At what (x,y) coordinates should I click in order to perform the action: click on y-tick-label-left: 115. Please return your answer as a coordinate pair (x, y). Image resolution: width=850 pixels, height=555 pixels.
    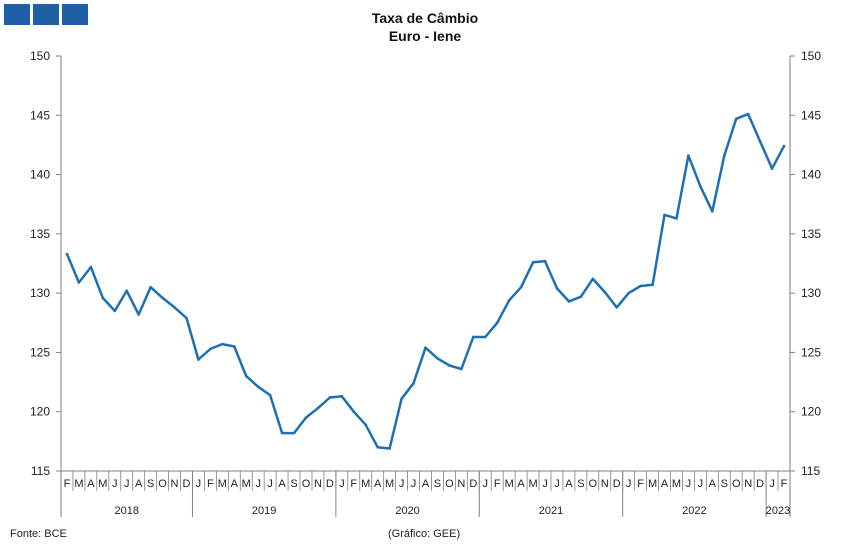
    Looking at the image, I should click on (40, 471).